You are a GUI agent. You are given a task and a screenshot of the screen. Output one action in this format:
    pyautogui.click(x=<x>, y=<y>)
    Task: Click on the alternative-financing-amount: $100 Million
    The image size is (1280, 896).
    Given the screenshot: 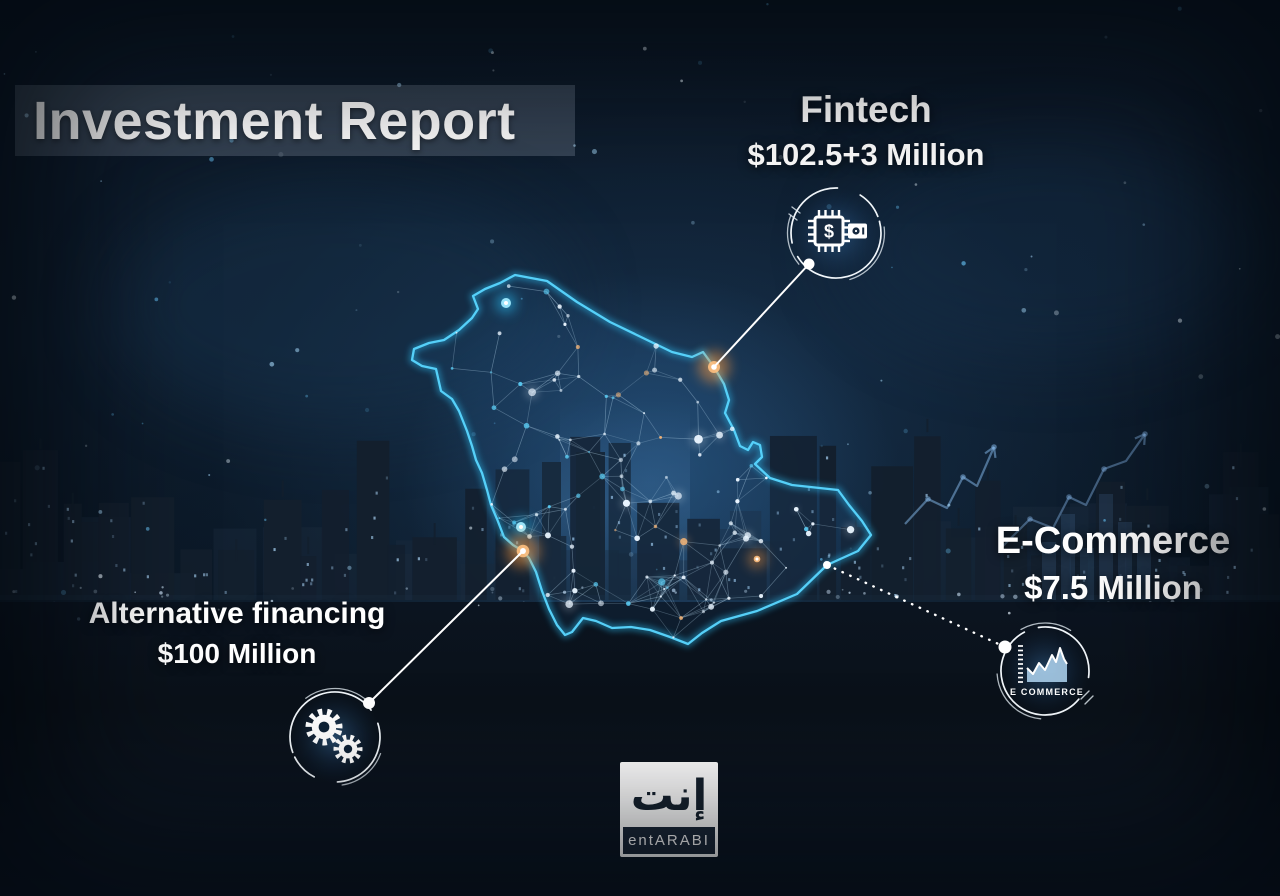 What is the action you would take?
    pyautogui.click(x=237, y=653)
    